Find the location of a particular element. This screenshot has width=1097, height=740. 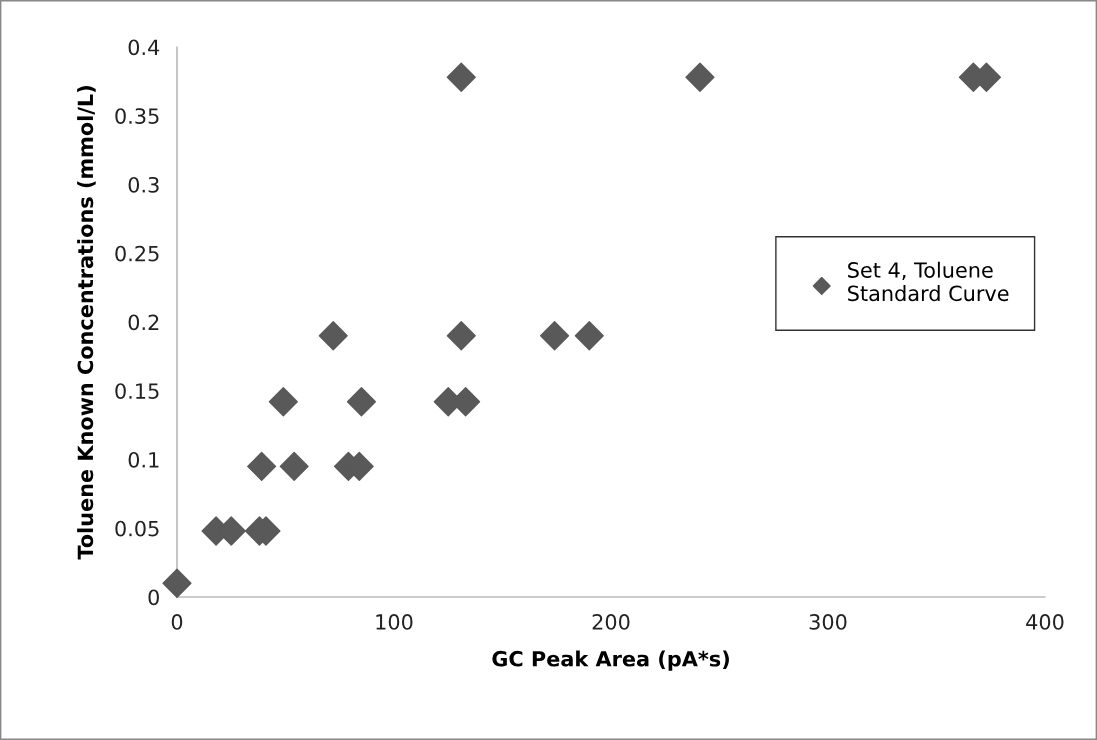

y-tick-label: 0.1 is located at coordinates (143, 459).